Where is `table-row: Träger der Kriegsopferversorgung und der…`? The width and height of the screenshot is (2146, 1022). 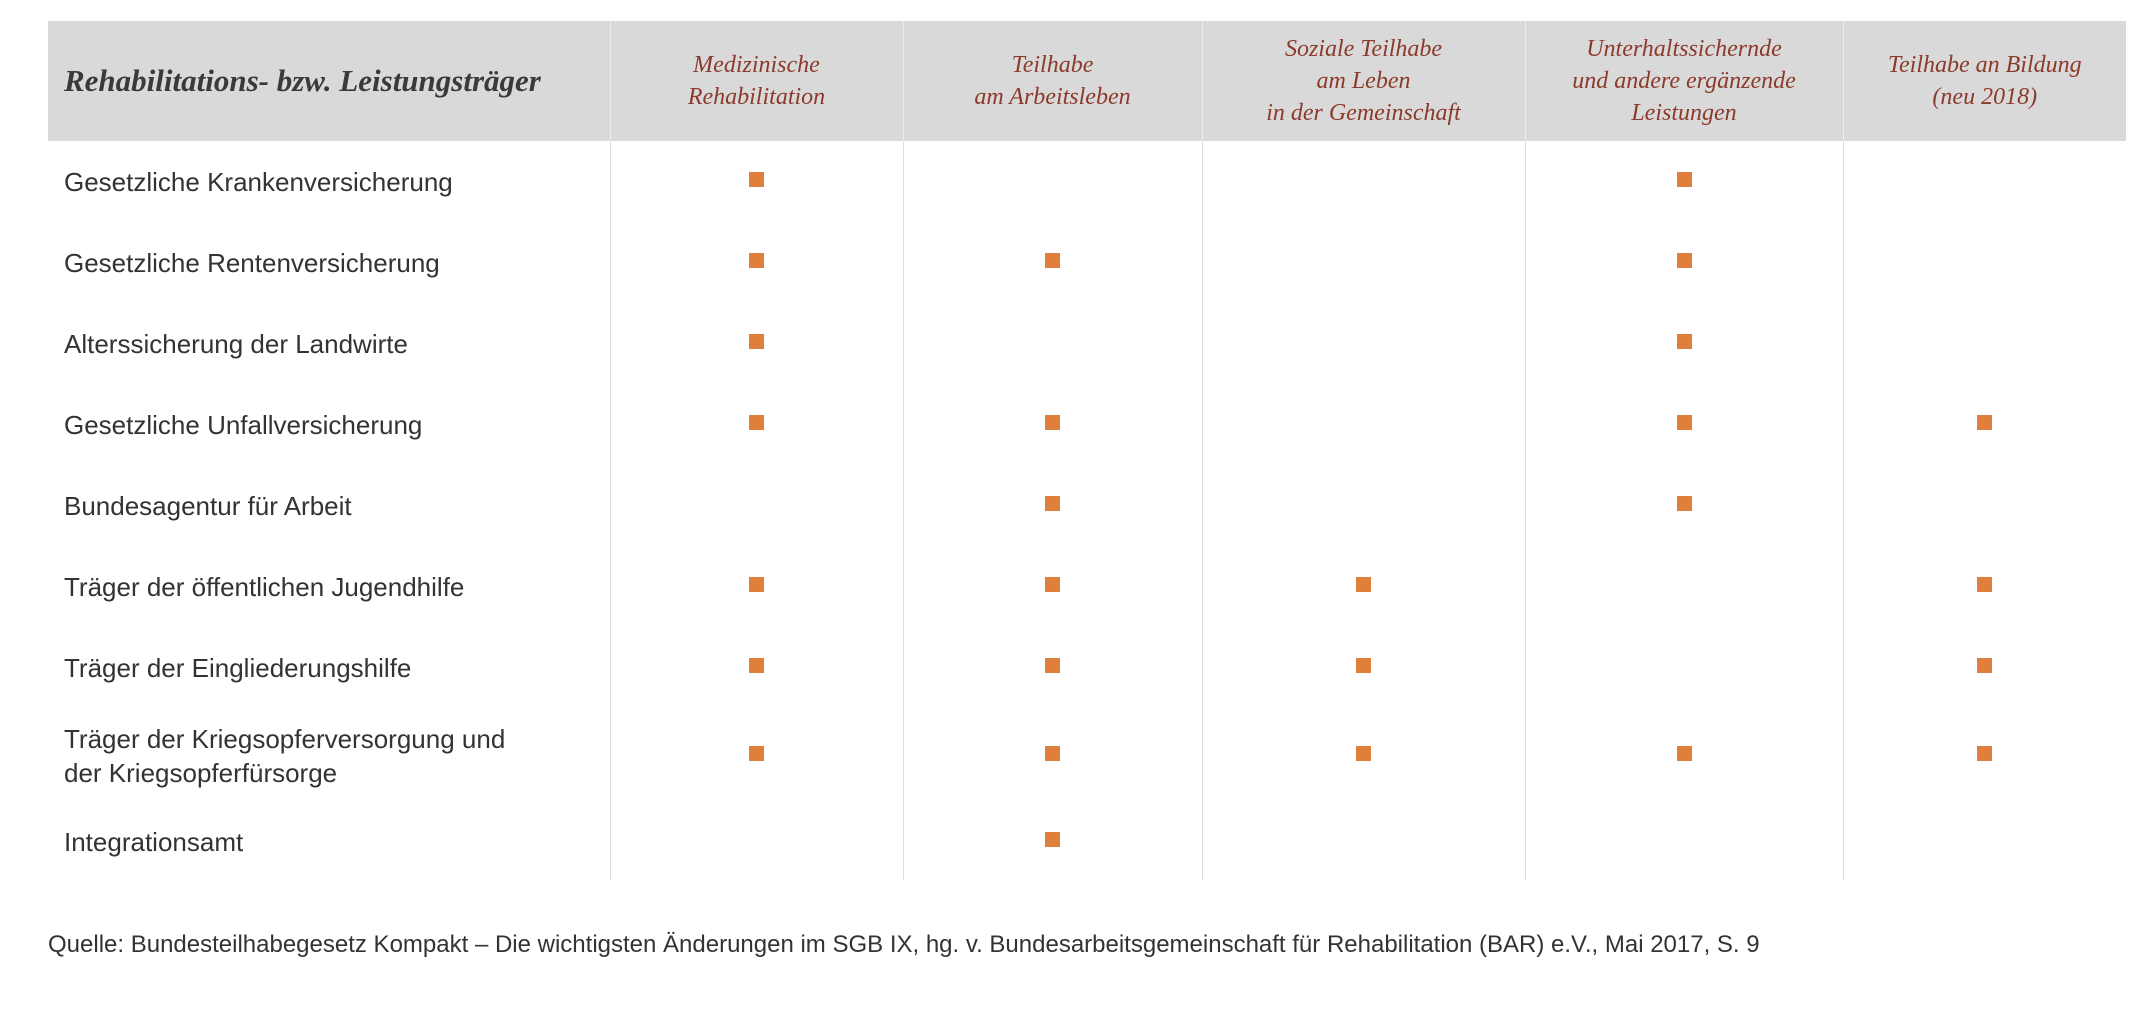
table-row: Träger der Kriegsopferversorgung und der… is located at coordinates (1087, 755).